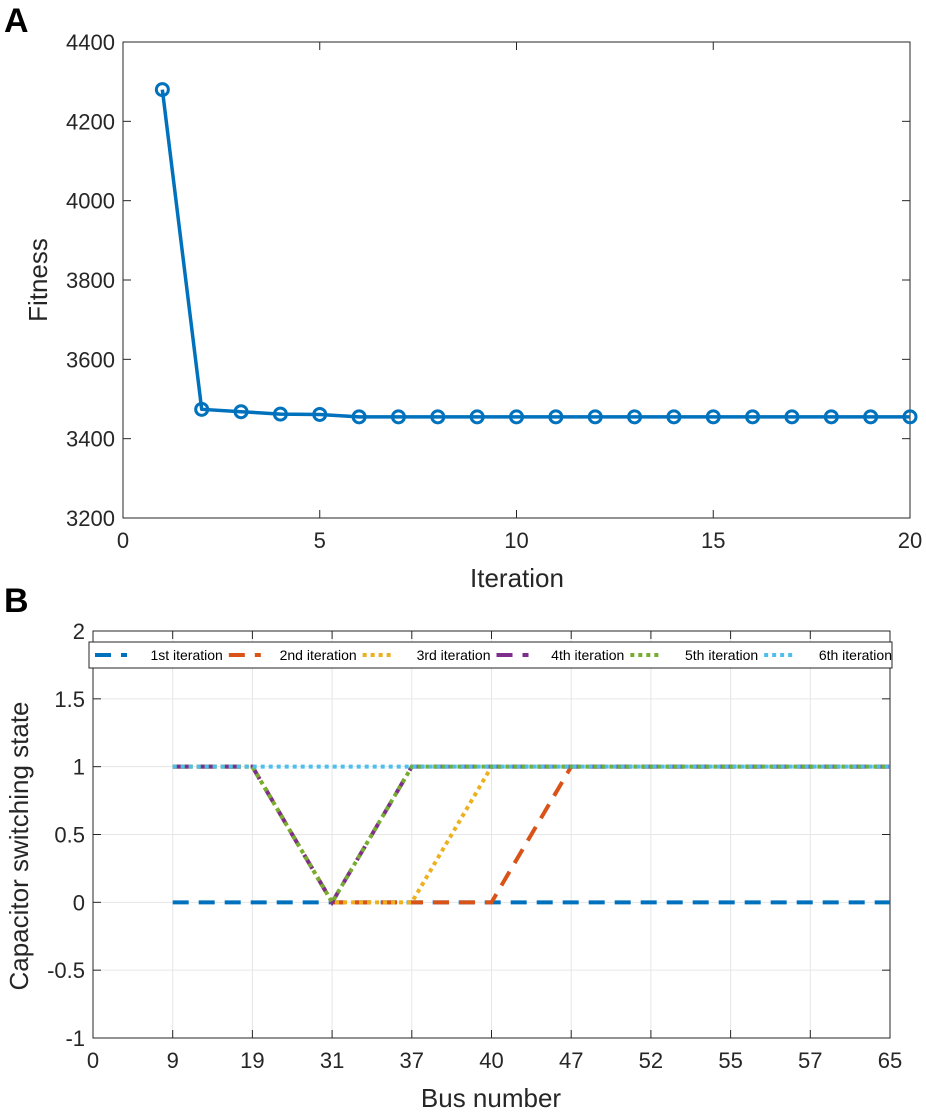 The height and width of the screenshot is (1115, 926). Describe the element at coordinates (713, 540) in the screenshot. I see `x-tick-label: 15` at that location.